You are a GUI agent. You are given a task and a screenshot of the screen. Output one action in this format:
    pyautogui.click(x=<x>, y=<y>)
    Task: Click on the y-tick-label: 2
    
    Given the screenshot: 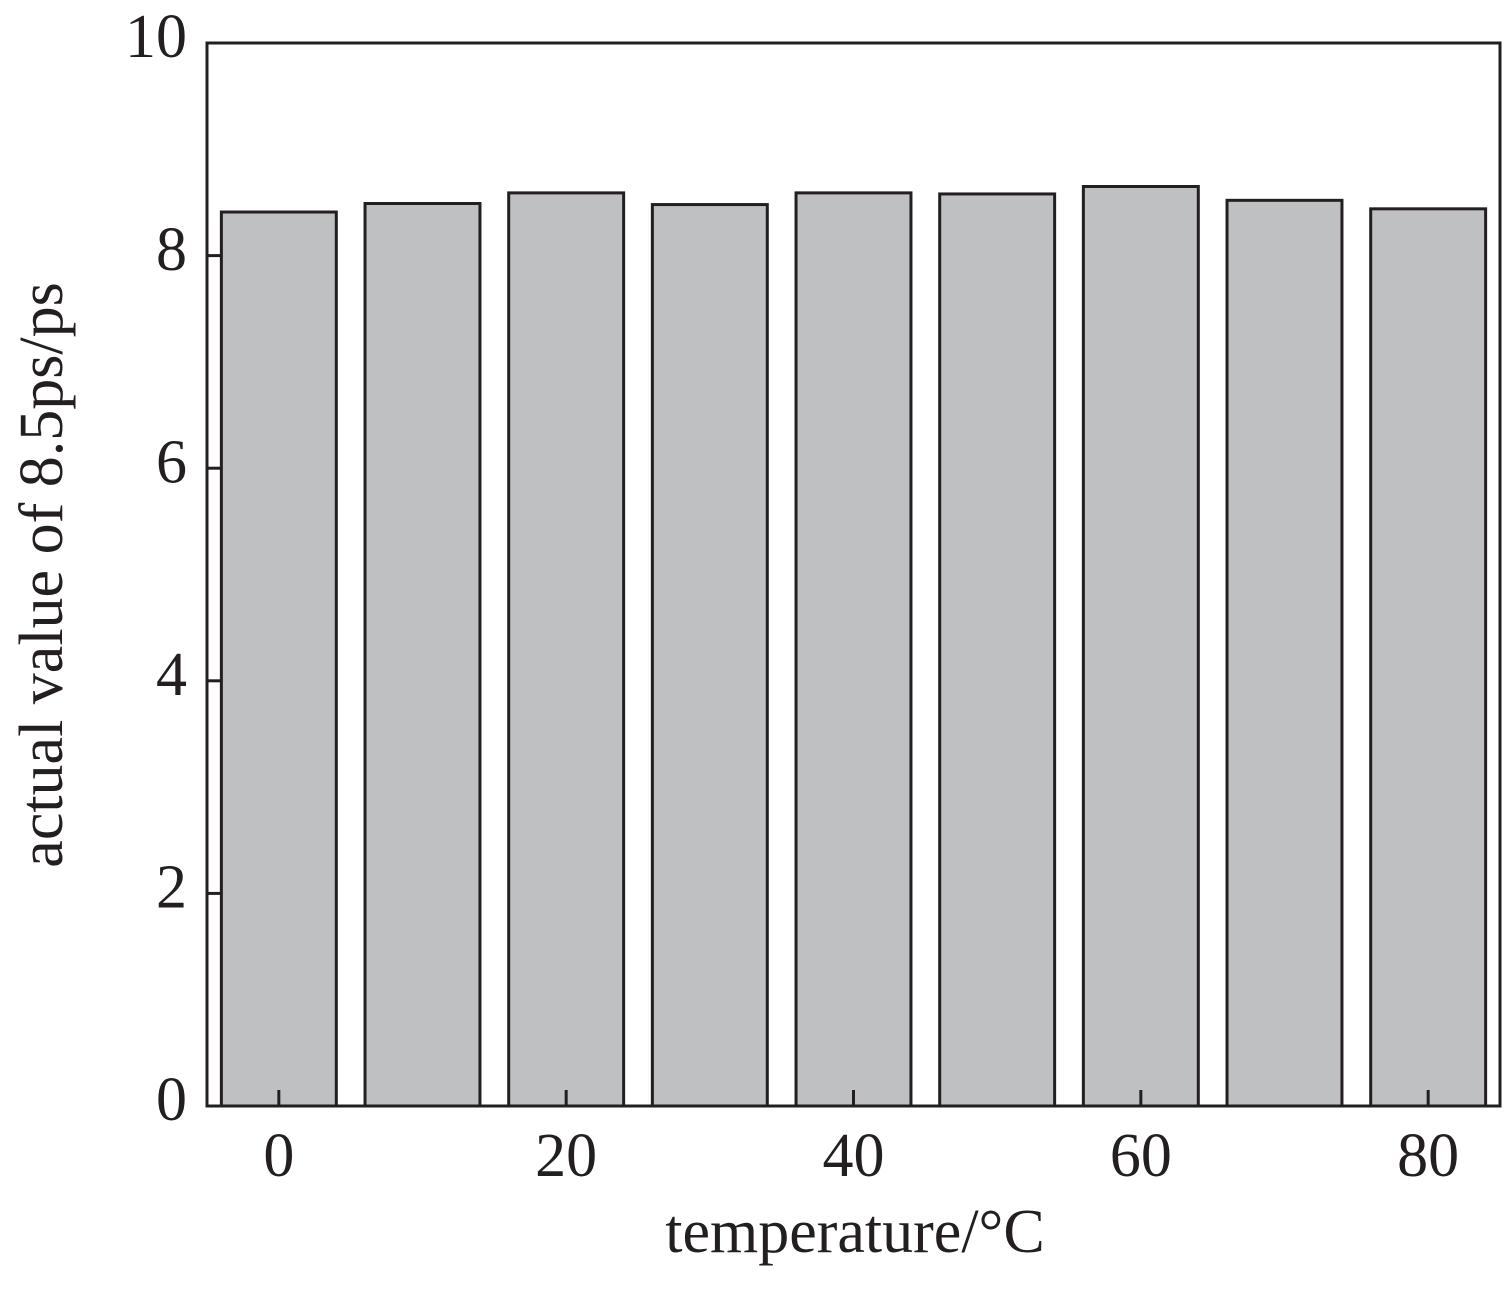 What is the action you would take?
    pyautogui.click(x=171, y=888)
    